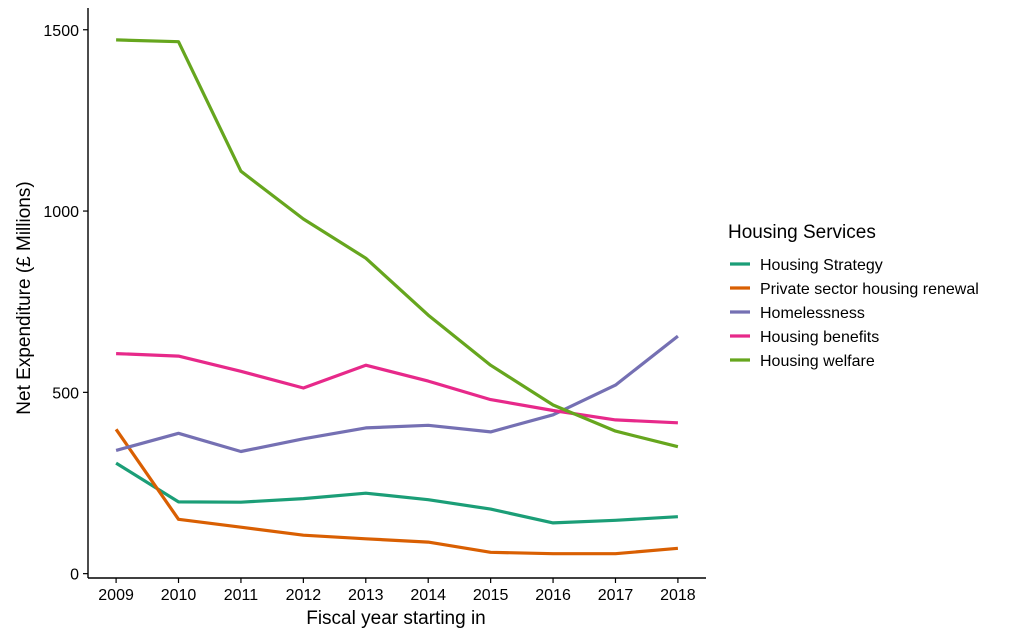 This screenshot has height=640, width=1024. Describe the element at coordinates (491, 595) in the screenshot. I see `x-tick-label: 2015` at that location.